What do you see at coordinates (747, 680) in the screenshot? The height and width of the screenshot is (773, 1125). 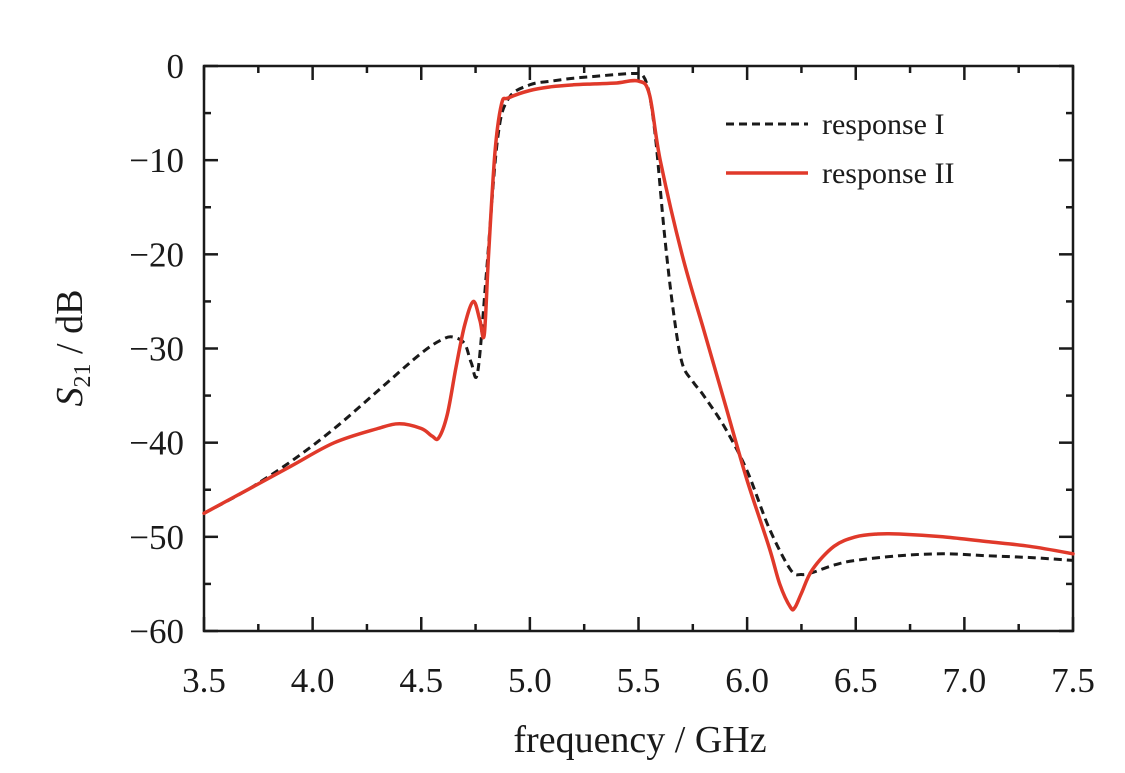 I see `x-tick-label: 6.0` at bounding box center [747, 680].